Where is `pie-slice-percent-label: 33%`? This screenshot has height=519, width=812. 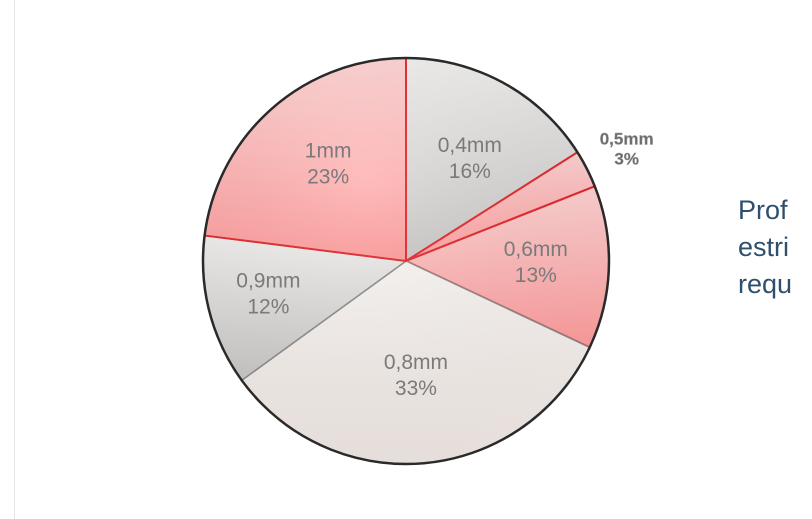
pie-slice-percent-label: 33% is located at coordinates (416, 388).